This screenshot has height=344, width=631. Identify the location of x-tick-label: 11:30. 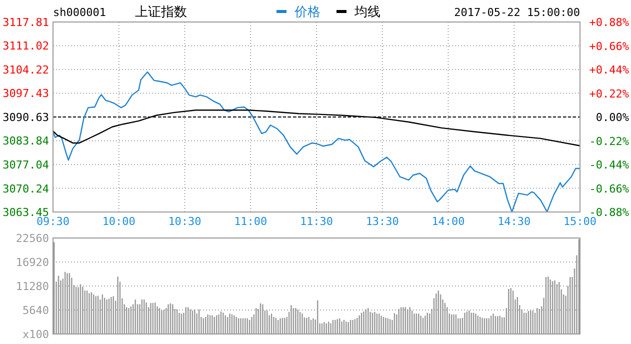
(317, 221).